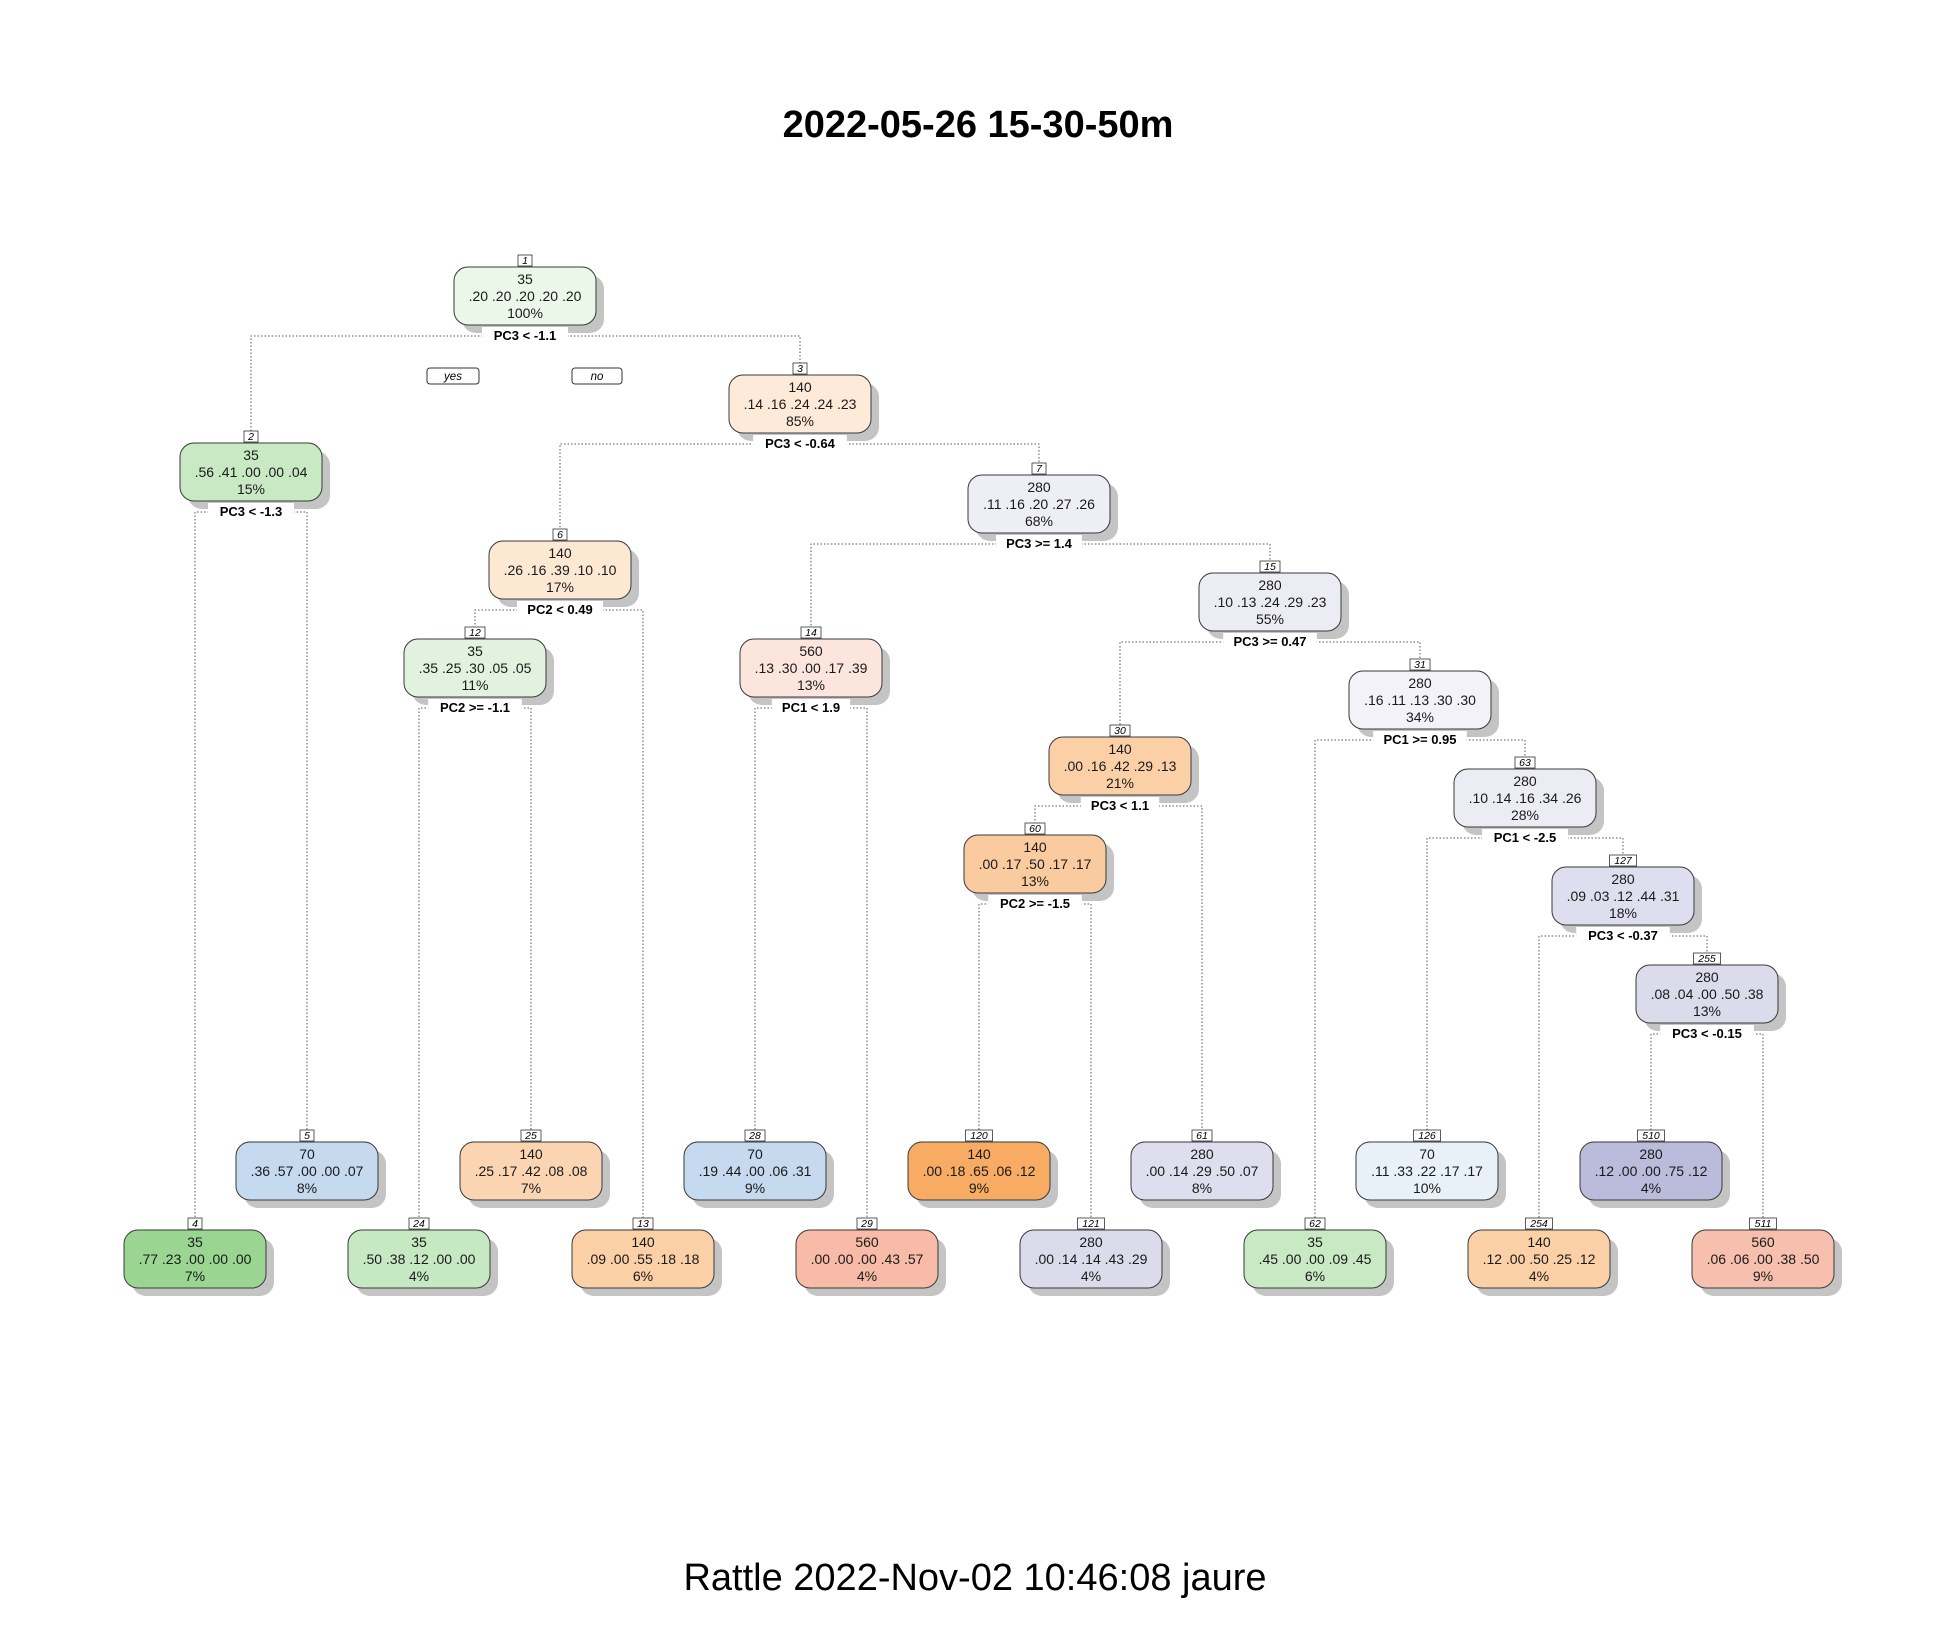 The height and width of the screenshot is (1650, 1950). I want to click on tree-node-5: 5 70.36 .57 .00 .00 .078%, so click(310, 1168).